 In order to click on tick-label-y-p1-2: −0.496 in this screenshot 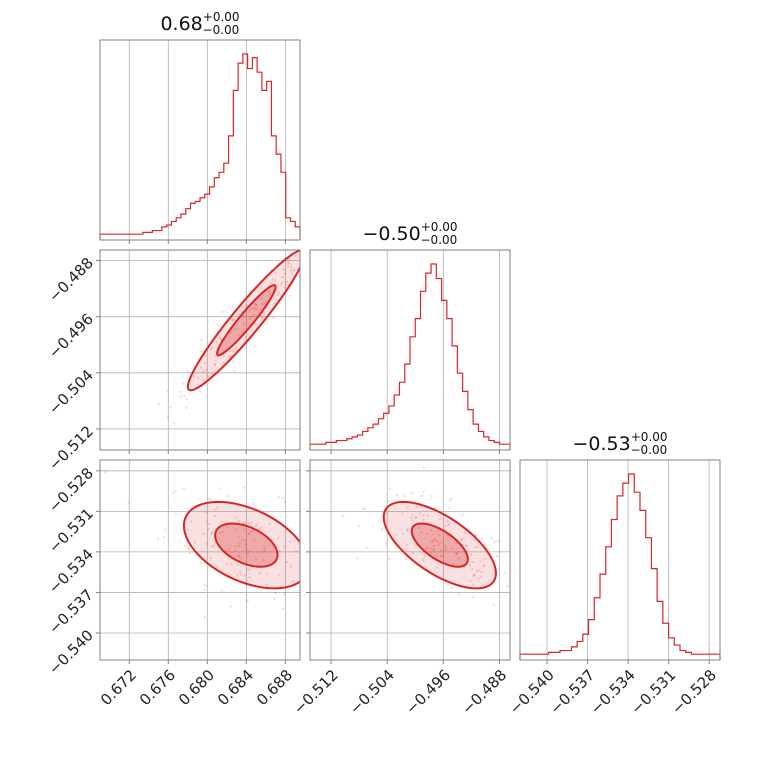, I will do `click(71, 336)`.